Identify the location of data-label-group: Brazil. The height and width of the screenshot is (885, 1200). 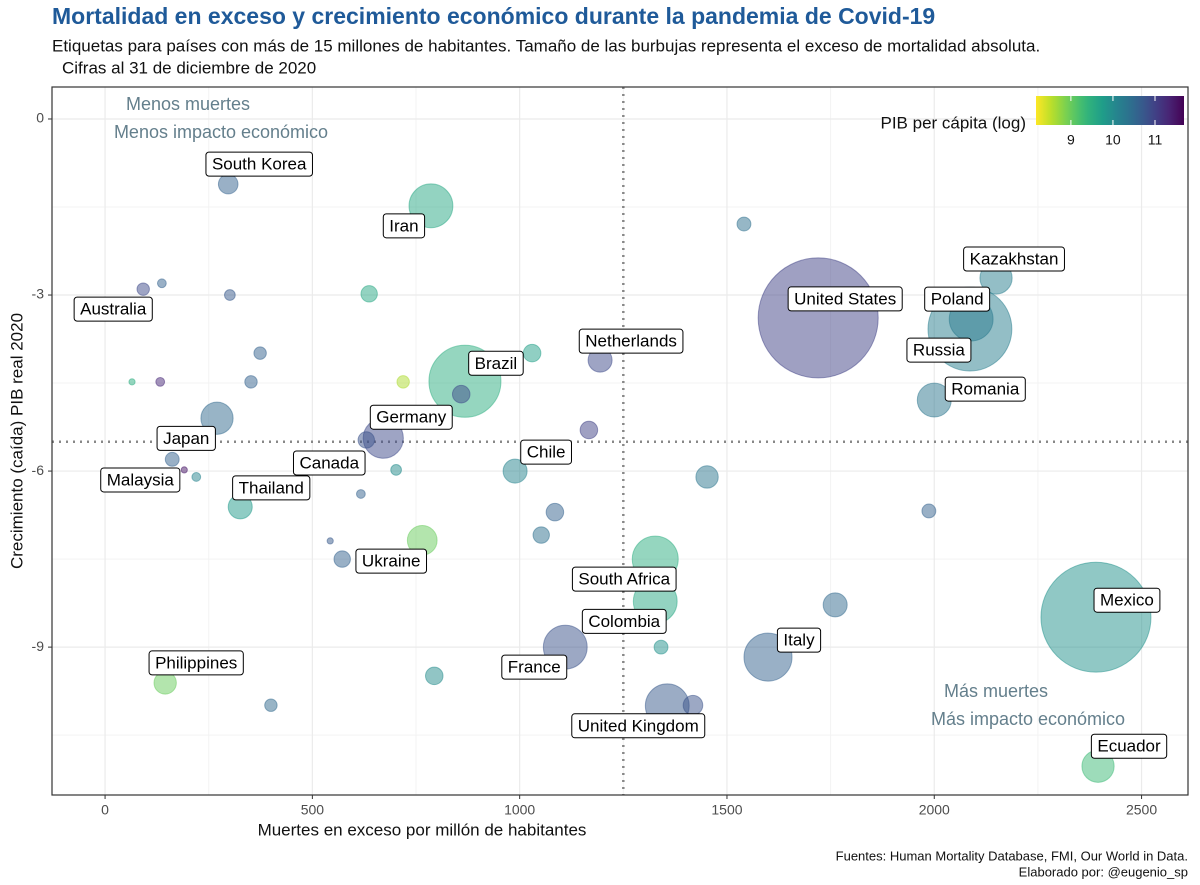
(496, 363).